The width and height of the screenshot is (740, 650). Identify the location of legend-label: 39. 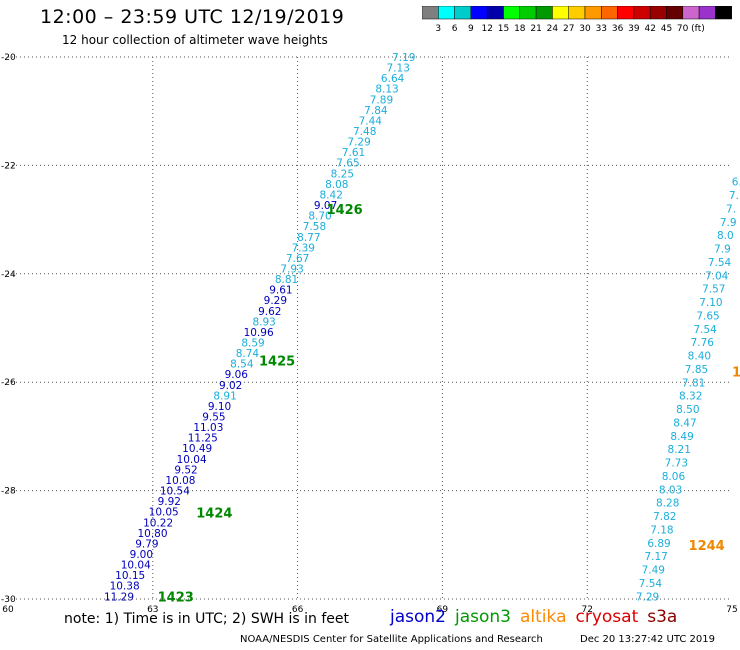
(634, 29).